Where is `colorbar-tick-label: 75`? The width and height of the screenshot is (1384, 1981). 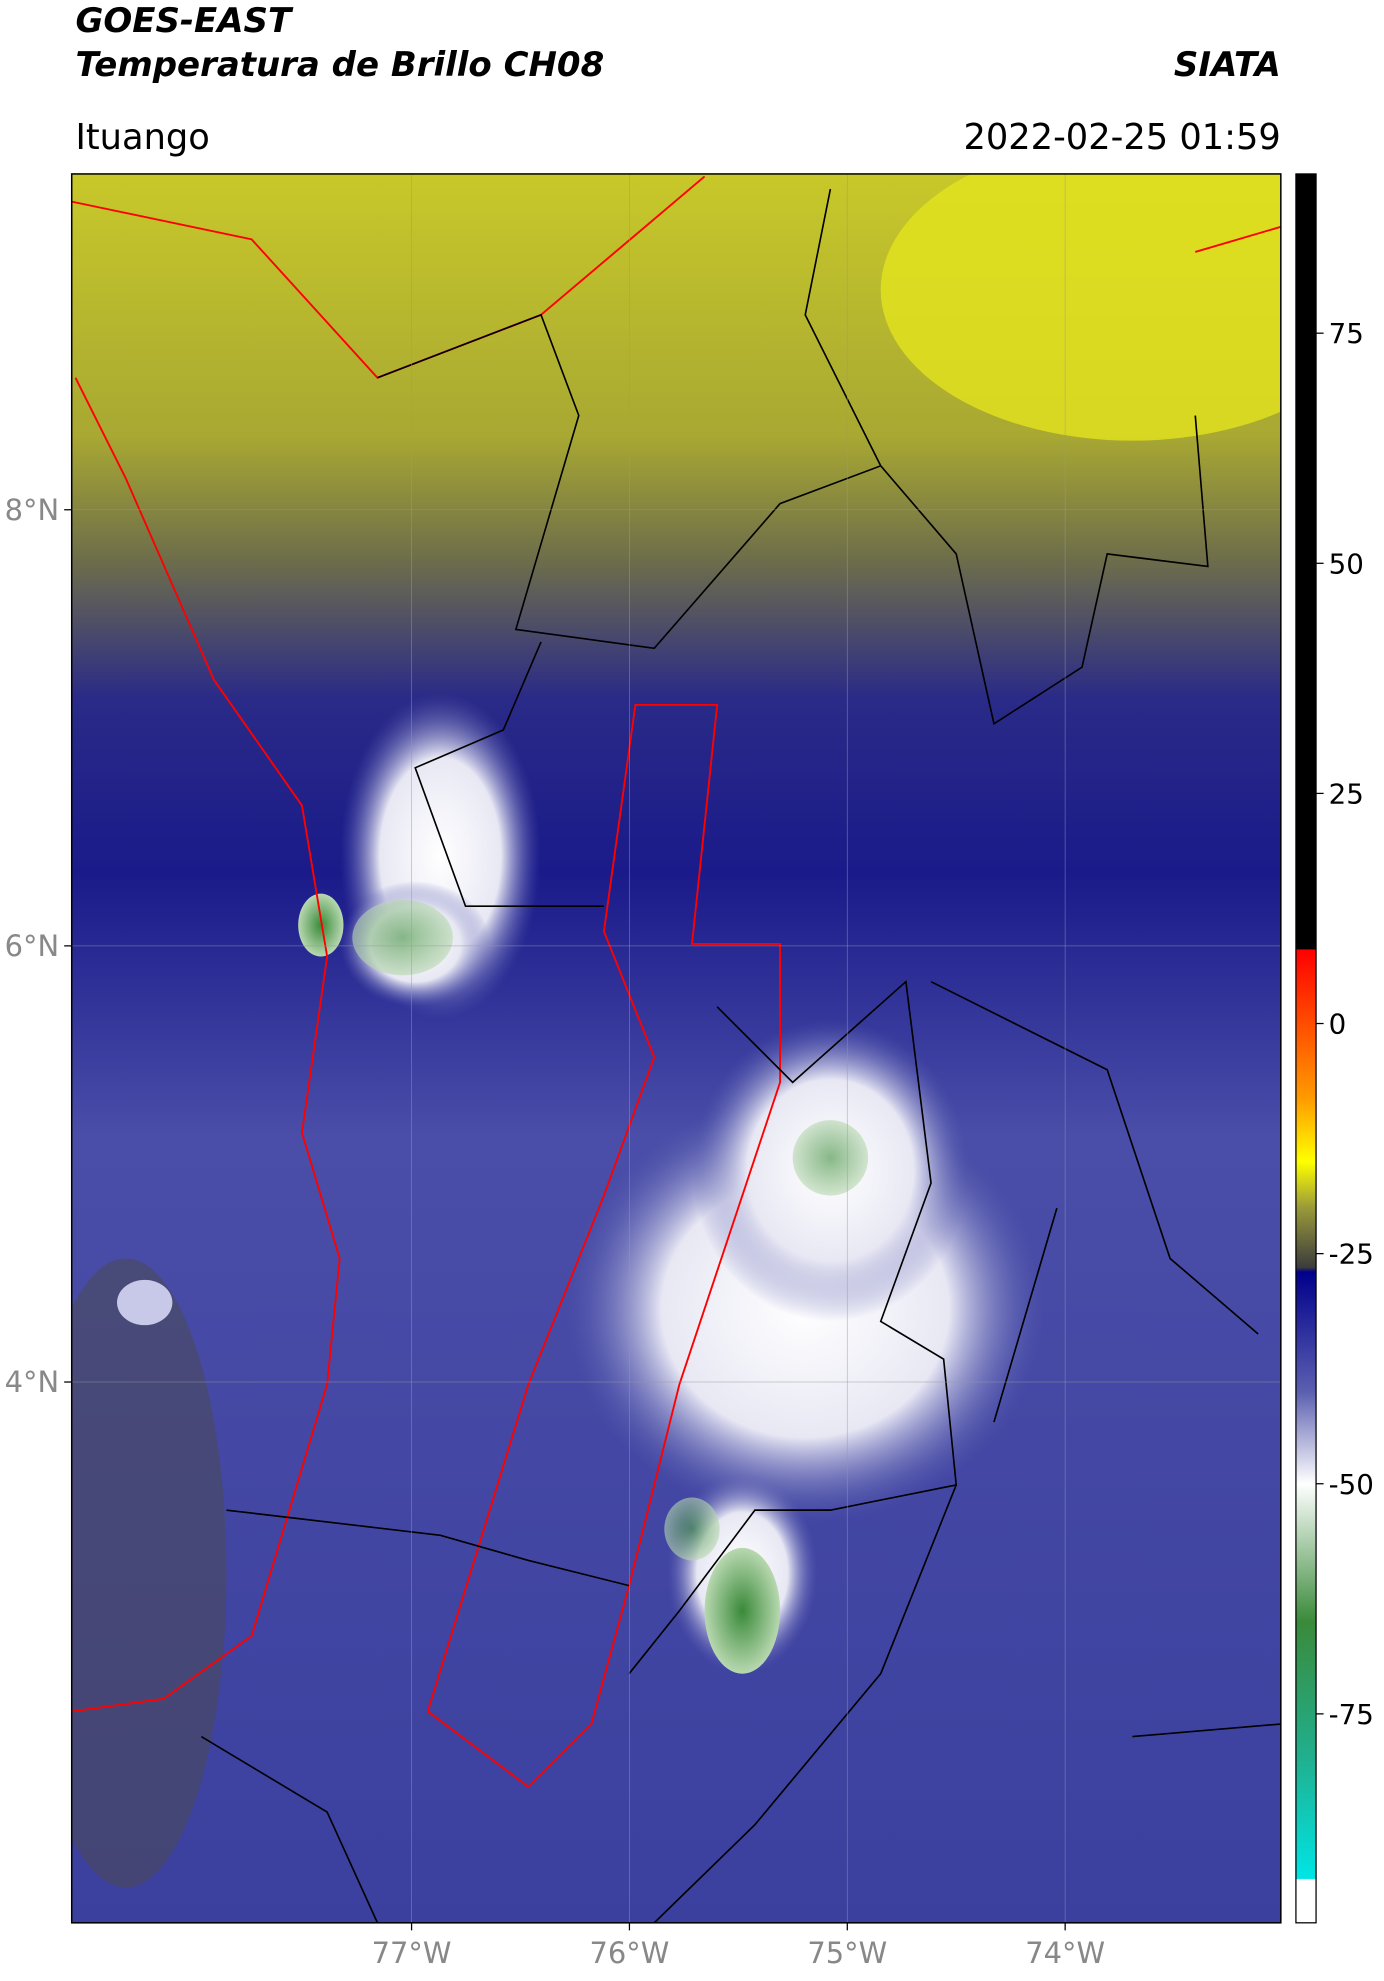 colorbar-tick-label: 75 is located at coordinates (1346, 333).